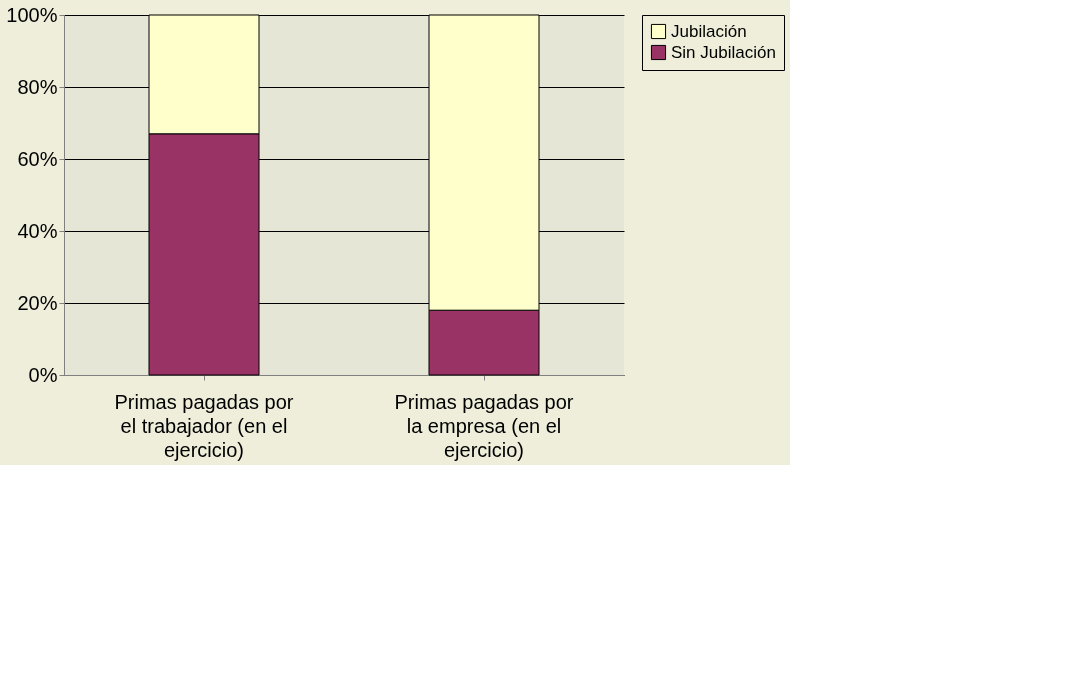 The height and width of the screenshot is (673, 1083). Describe the element at coordinates (37, 230) in the screenshot. I see `y-tick-label: 40%` at that location.